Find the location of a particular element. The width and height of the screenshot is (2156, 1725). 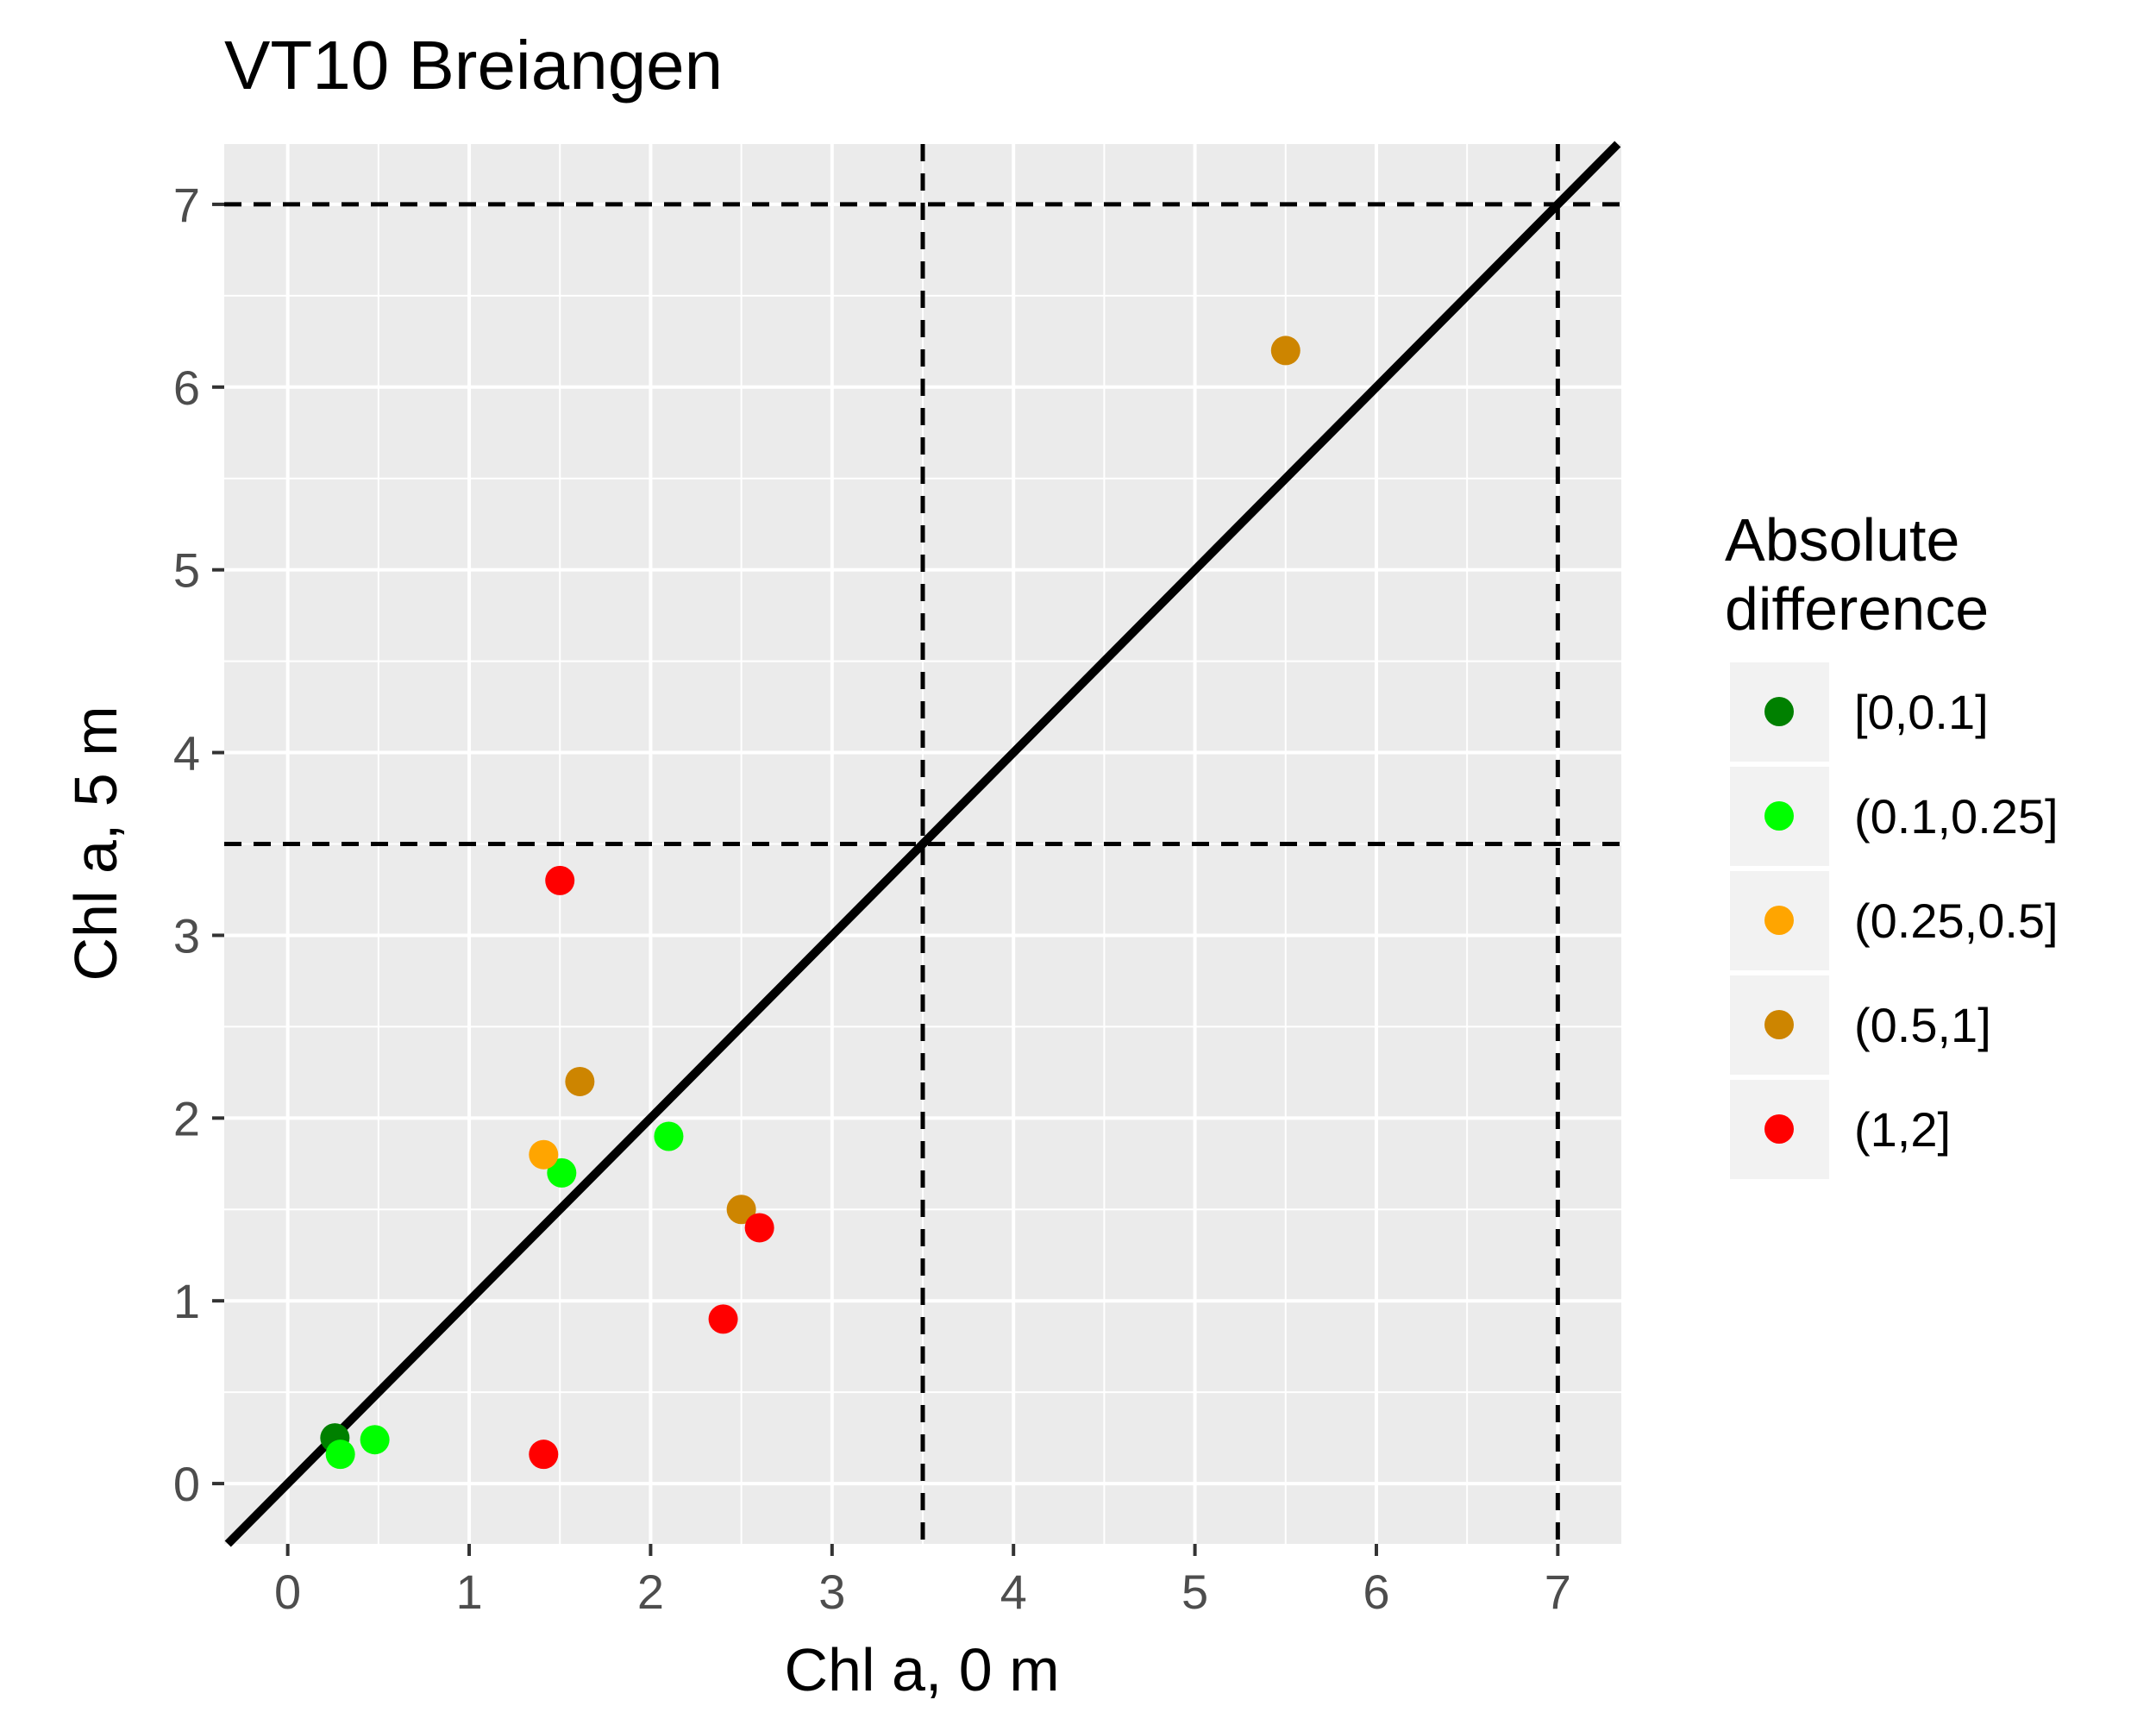

x-tick-label: 2 is located at coordinates (650, 1592).